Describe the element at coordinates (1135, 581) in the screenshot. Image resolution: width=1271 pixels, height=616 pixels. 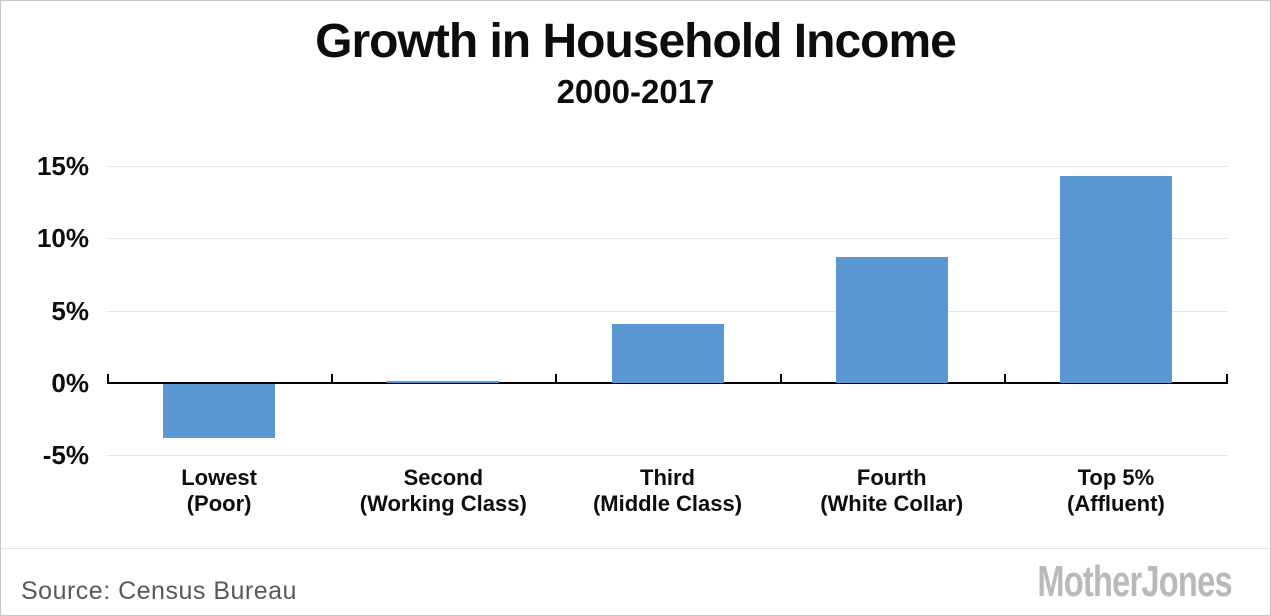
I see `motherjones-logo: MotherJones` at that location.